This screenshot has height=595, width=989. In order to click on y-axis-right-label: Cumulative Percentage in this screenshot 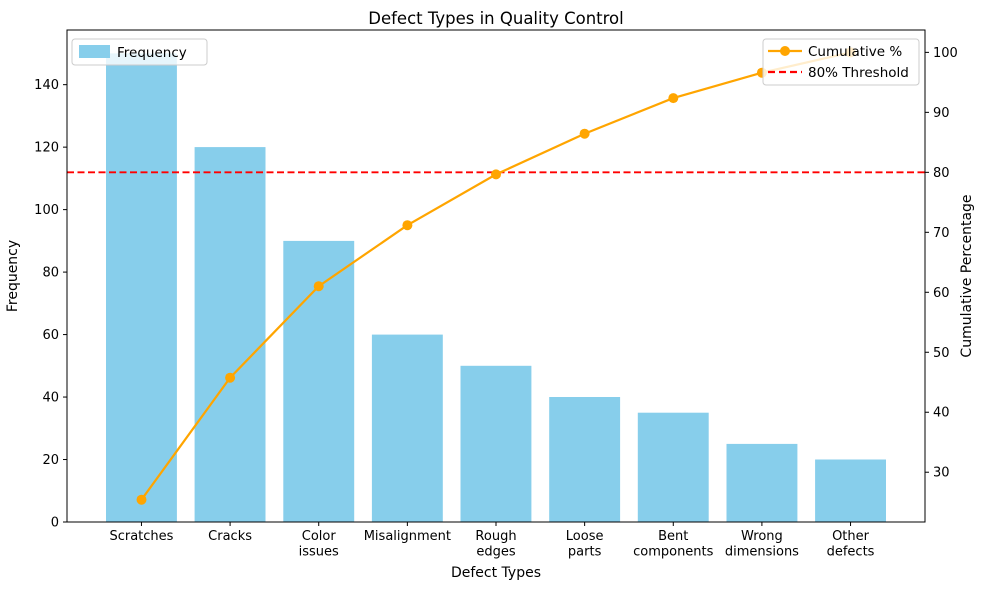, I will do `click(967, 275)`.